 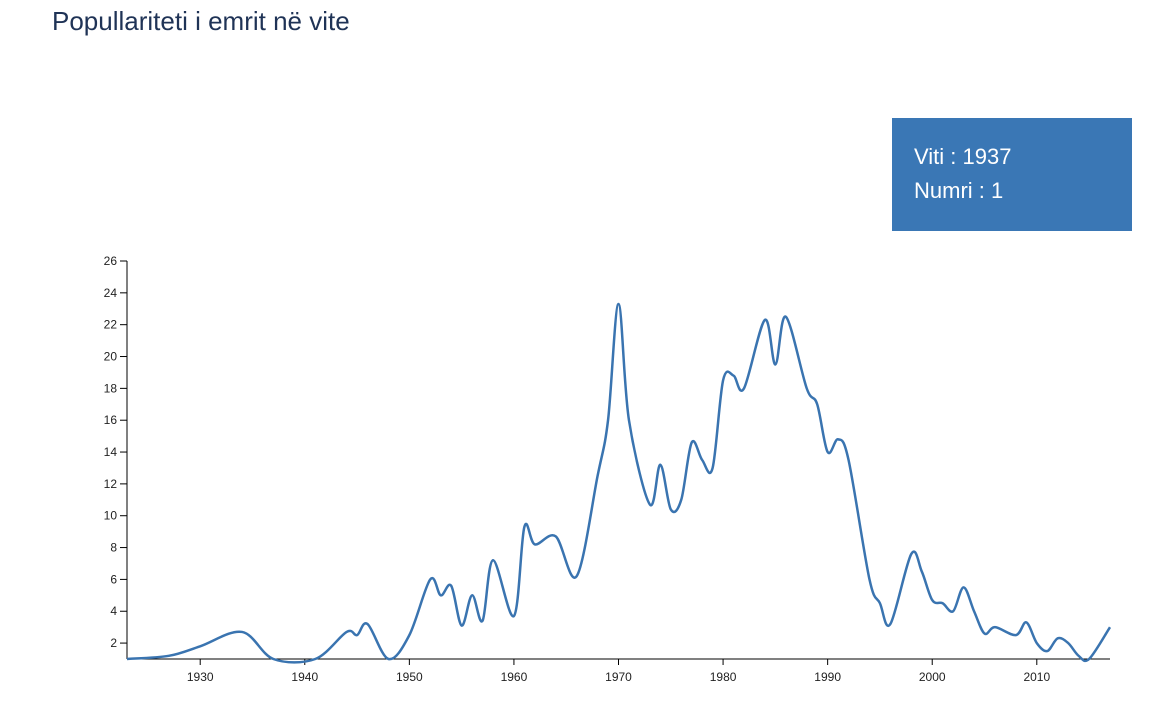 I want to click on y-tick-label: 10, so click(x=111, y=516).